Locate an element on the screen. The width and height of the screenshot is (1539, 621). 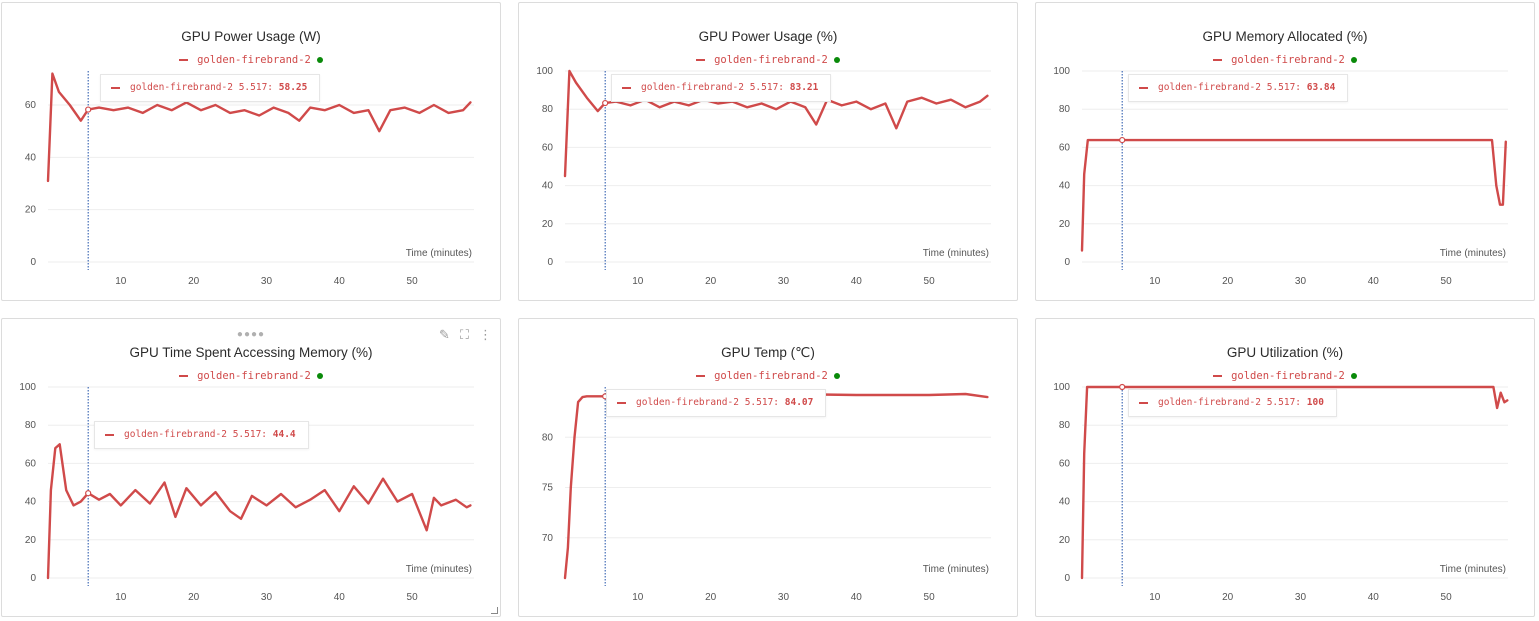
hover-tooltip: golden-firebrand-2 5.517: 44.4 is located at coordinates (201, 435).